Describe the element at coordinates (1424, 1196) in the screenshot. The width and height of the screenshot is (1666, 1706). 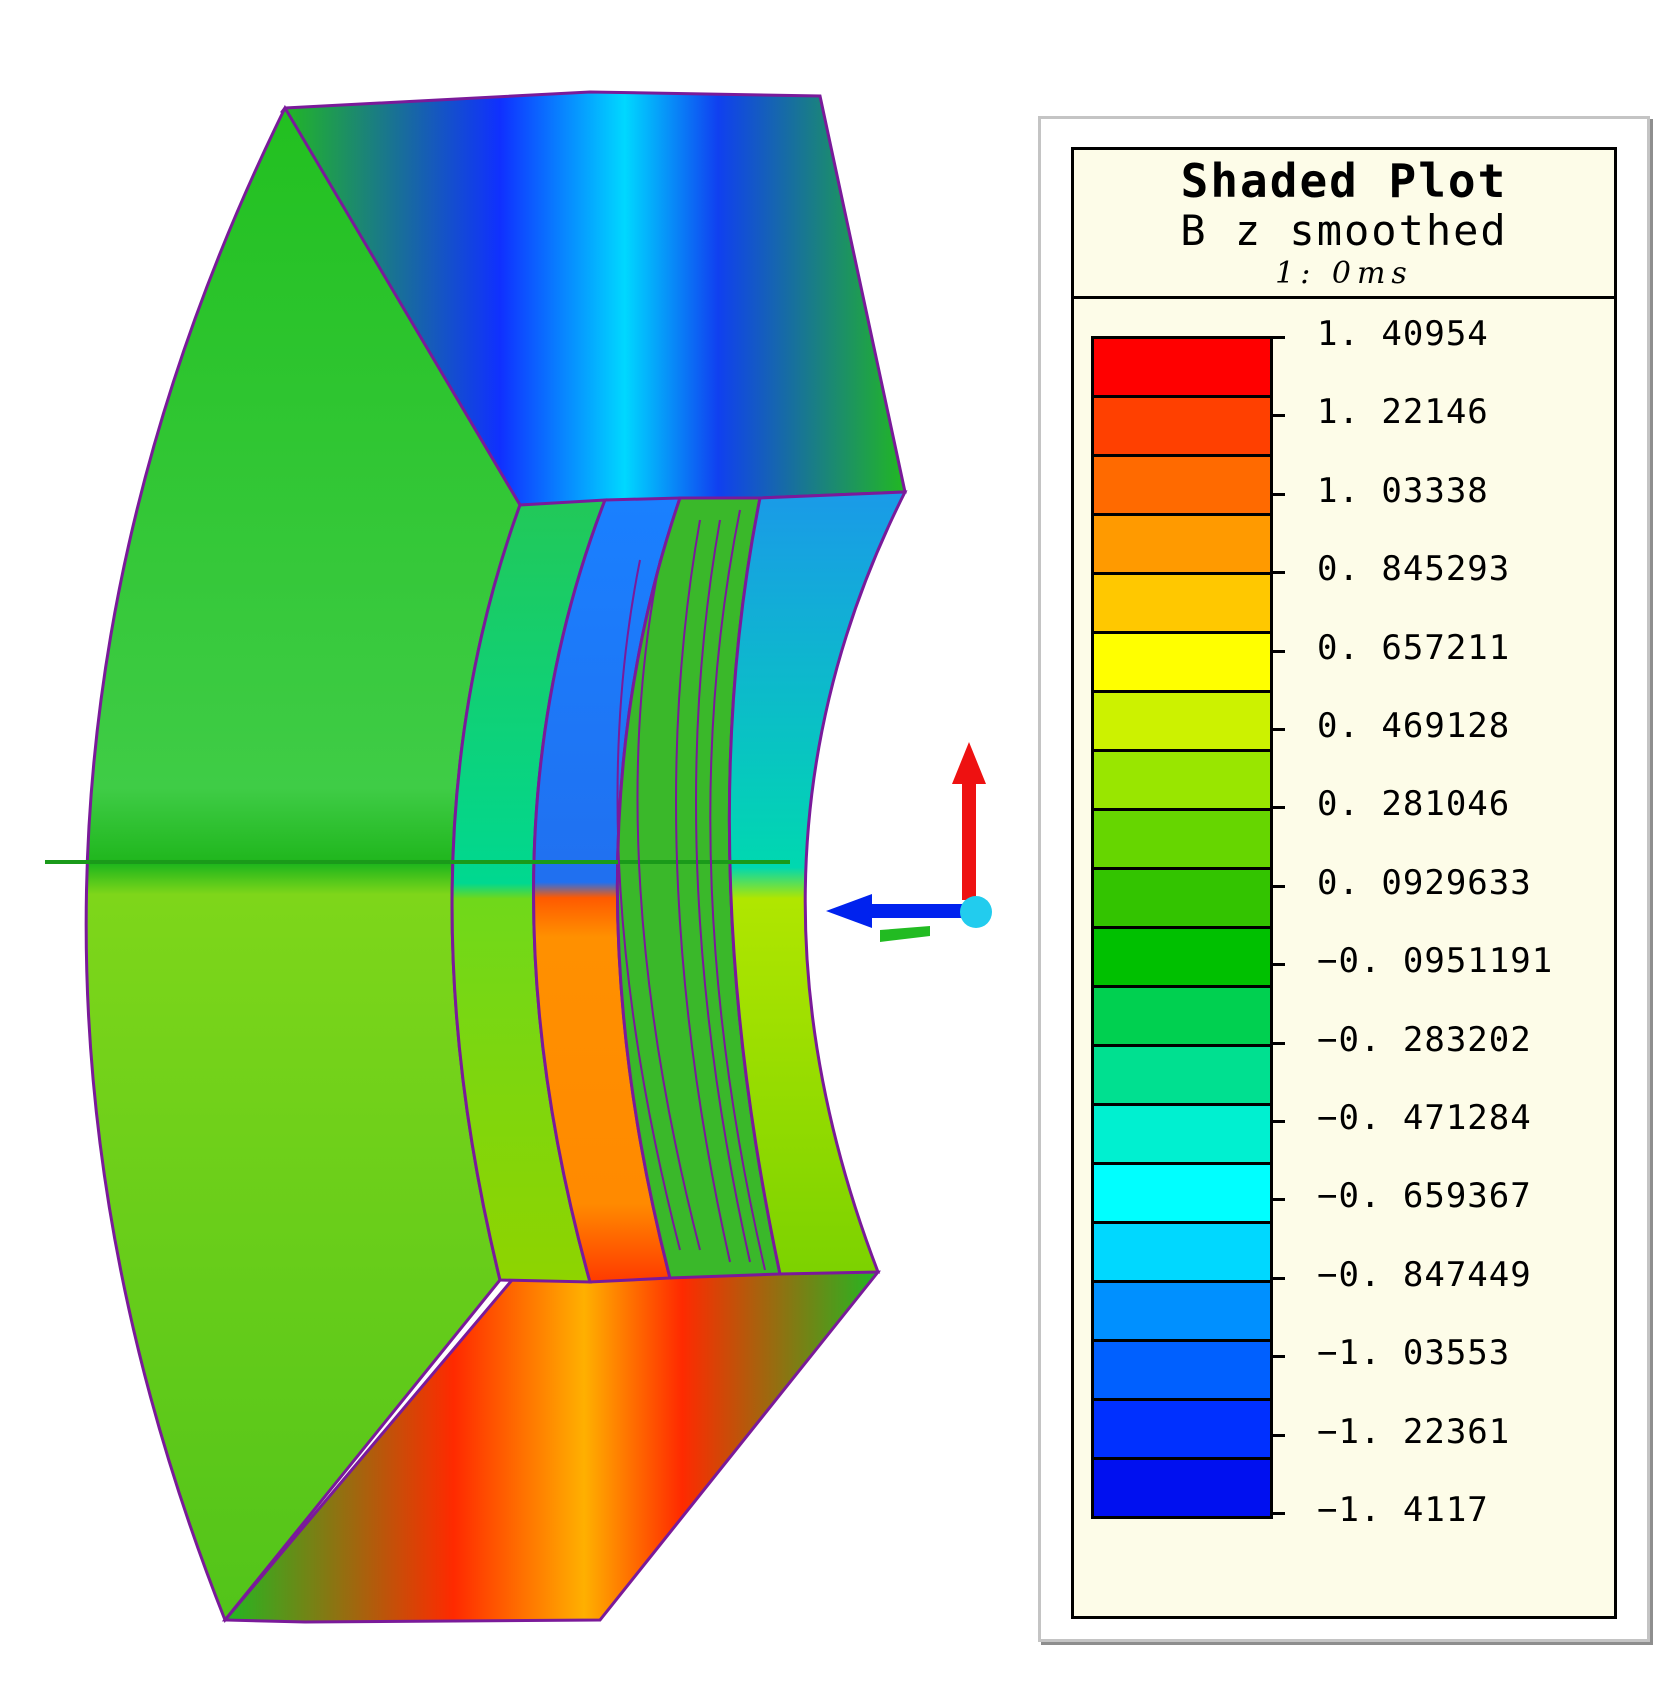
I see `colorbar-tick-label: −0. 659367` at that location.